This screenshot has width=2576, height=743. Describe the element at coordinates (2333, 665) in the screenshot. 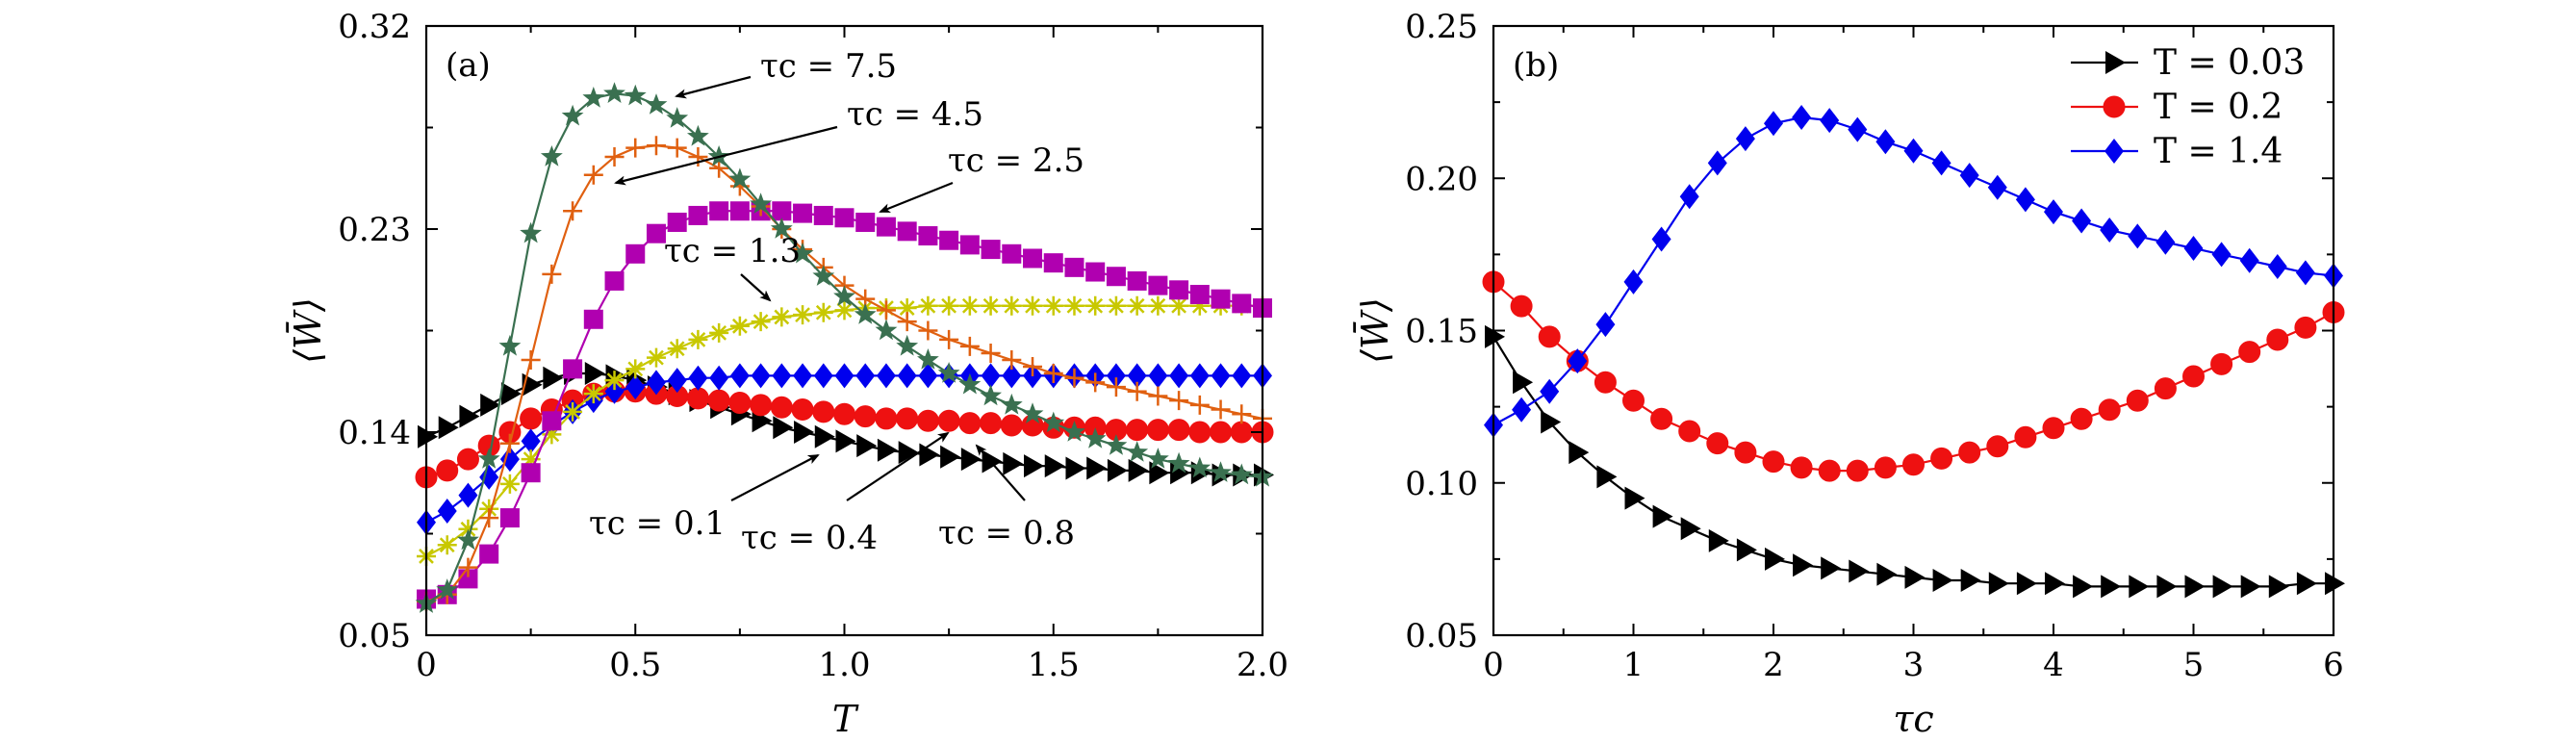

I see `x-tick-label: 6` at that location.